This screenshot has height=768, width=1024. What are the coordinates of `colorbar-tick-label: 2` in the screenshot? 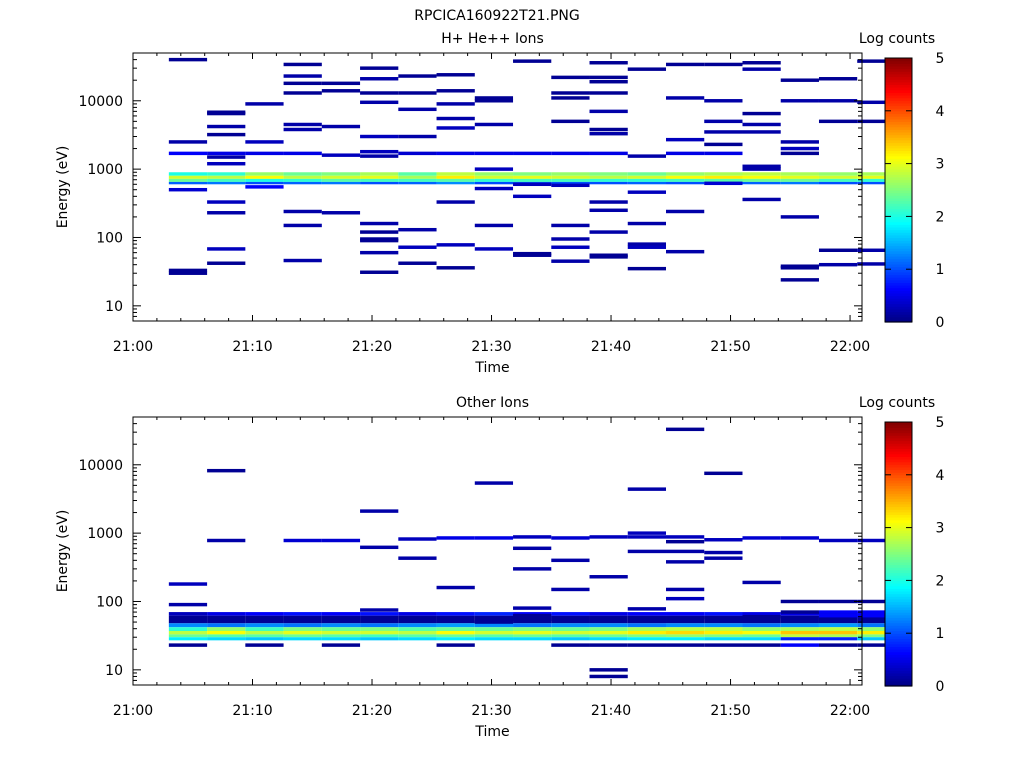 It's located at (940, 217).